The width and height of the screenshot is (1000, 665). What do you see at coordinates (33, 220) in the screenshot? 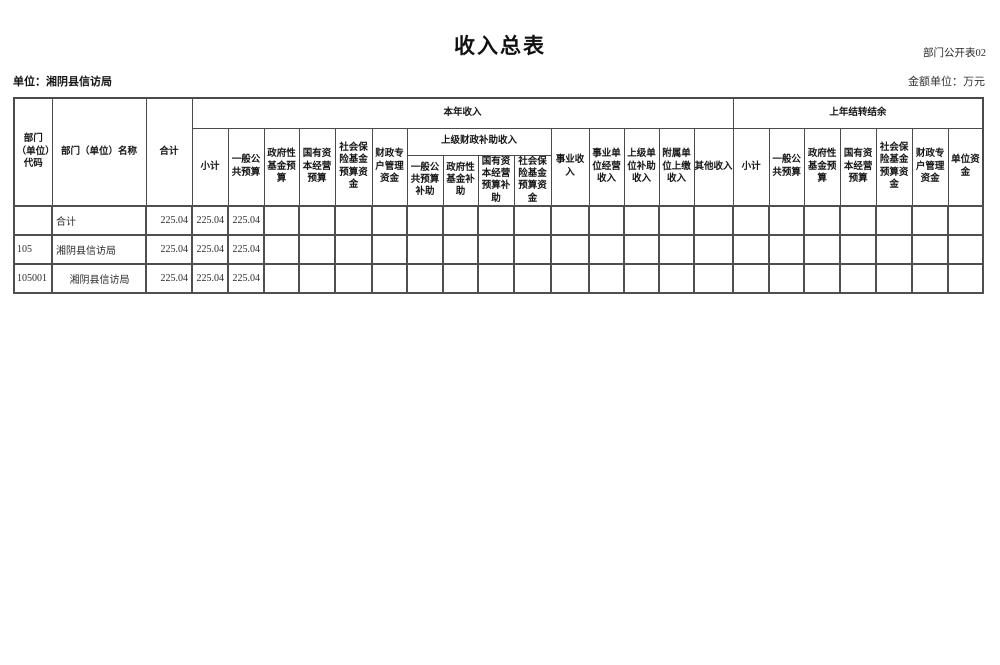
I see `cell-dept-code` at bounding box center [33, 220].